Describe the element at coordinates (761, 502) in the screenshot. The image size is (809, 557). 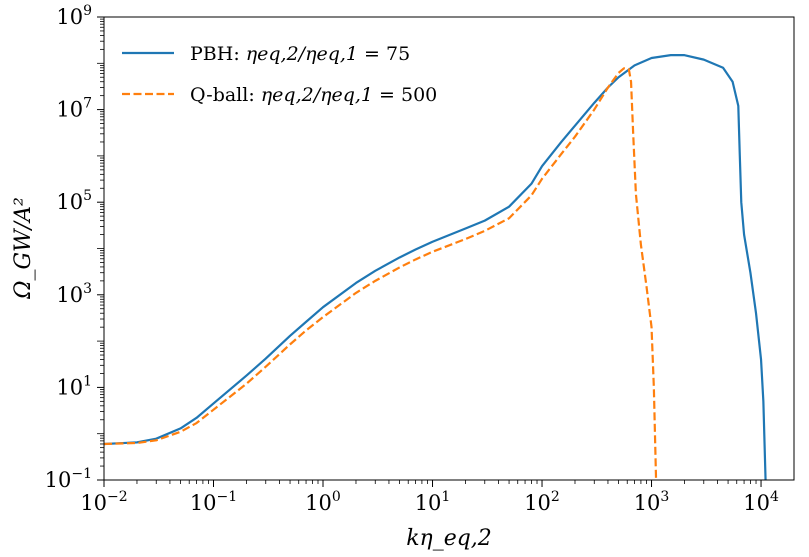
I see `x-tick-label: 10⁴` at that location.